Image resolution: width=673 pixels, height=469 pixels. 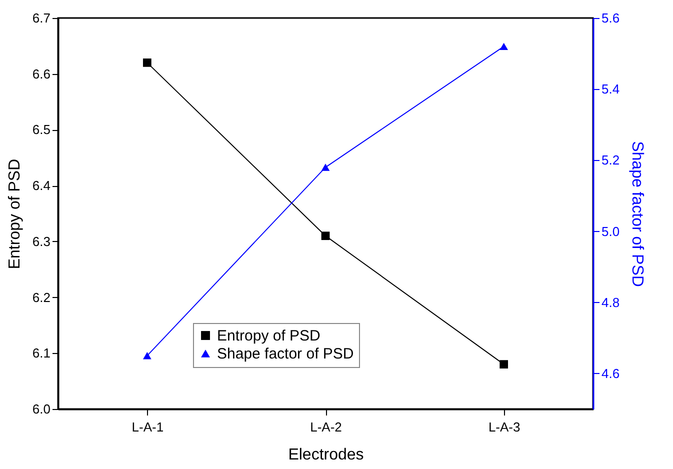 I want to click on legend-label: Entropy of PSD, so click(x=269, y=336).